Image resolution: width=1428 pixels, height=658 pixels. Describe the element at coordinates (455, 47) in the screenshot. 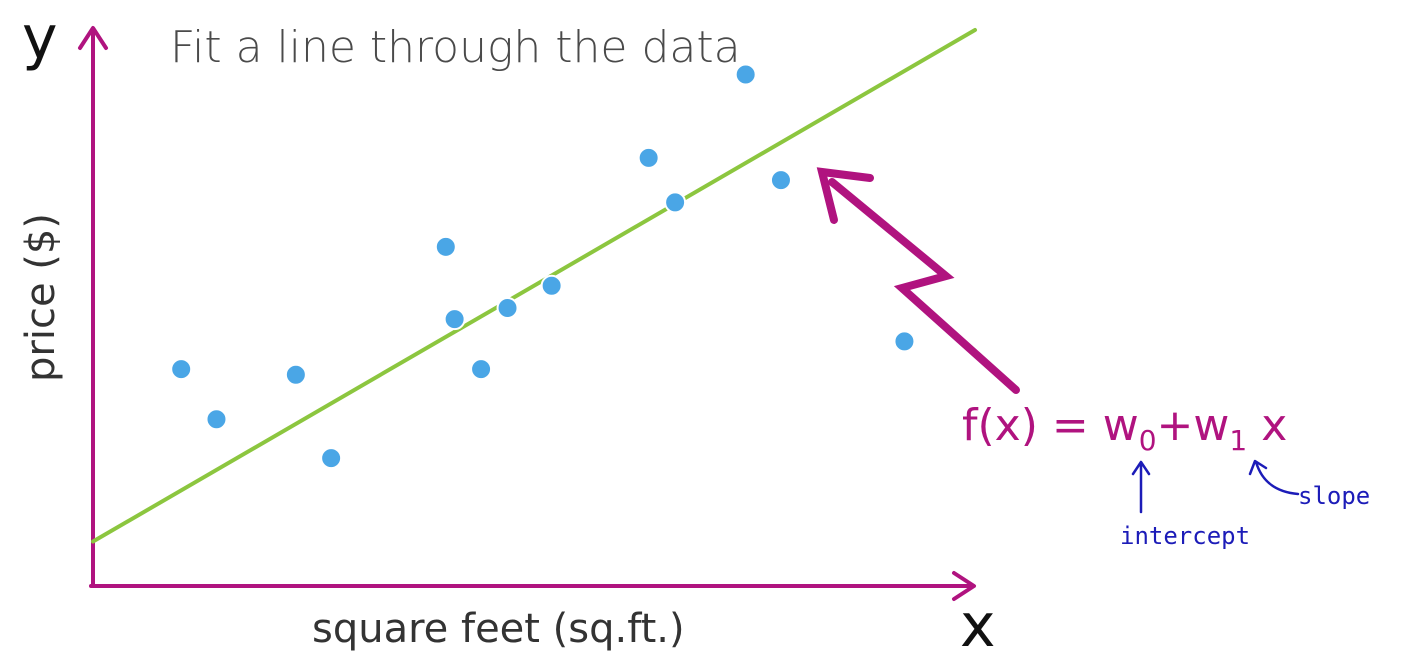

I see `chart-title: Fit a line through the data` at that location.